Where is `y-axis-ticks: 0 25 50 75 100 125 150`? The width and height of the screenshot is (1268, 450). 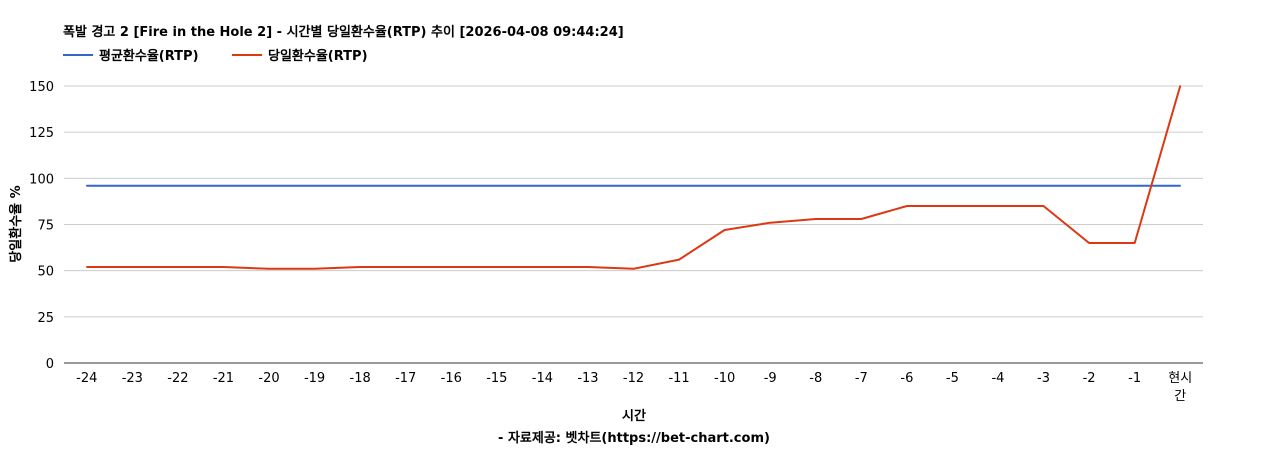
y-axis-ticks: 0 25 50 75 100 125 150 is located at coordinates (41, 226).